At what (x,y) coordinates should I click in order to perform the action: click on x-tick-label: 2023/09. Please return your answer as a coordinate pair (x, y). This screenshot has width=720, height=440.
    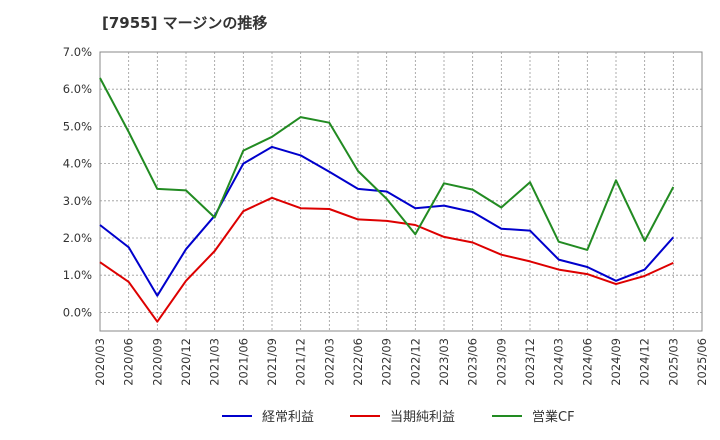
    Looking at the image, I should click on (501, 362).